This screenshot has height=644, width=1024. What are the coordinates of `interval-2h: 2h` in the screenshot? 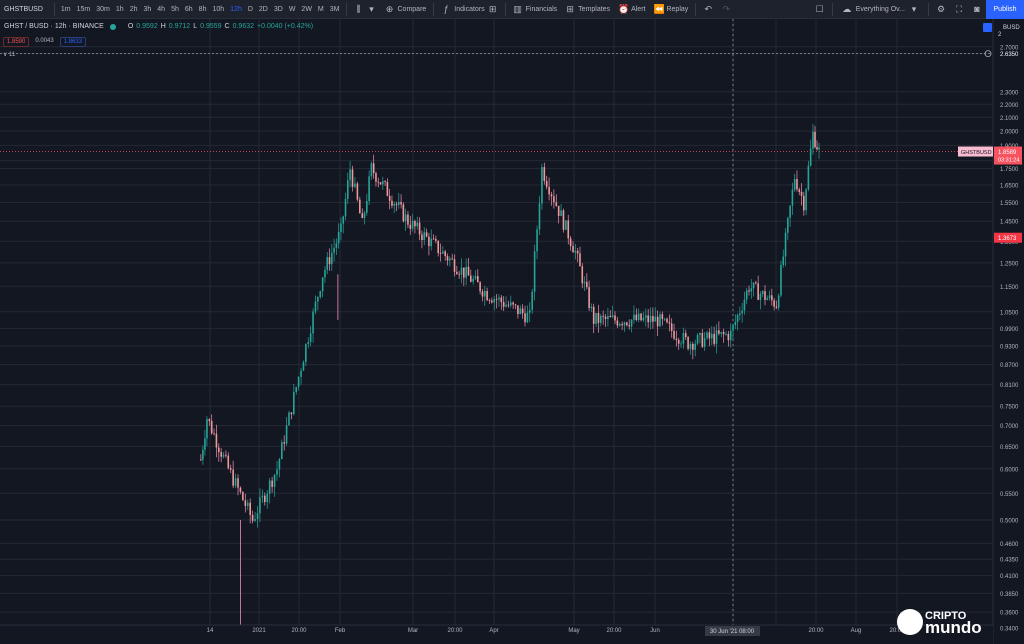 It's located at (133, 9).